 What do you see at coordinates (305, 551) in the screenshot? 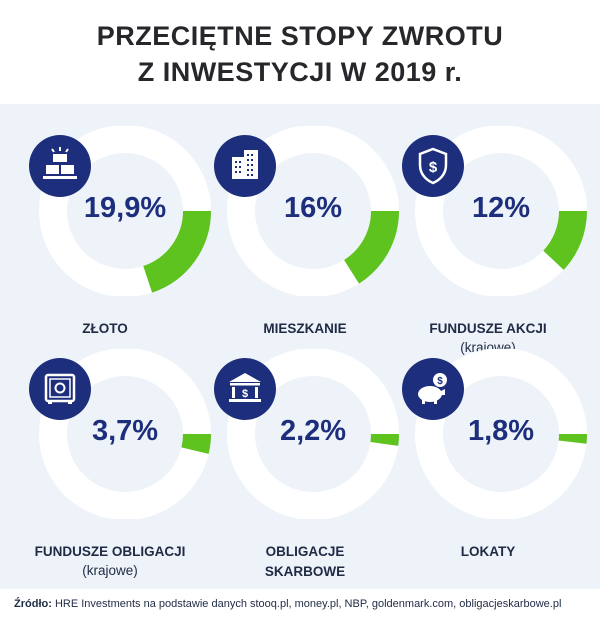
I see `donut-label: OBLIGACJE` at bounding box center [305, 551].